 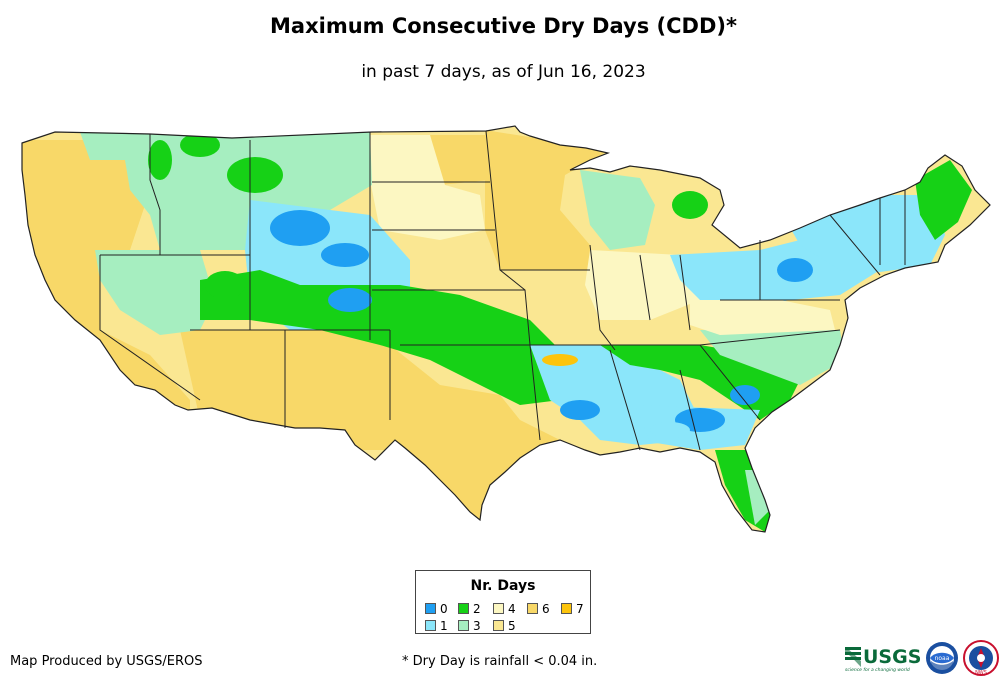 What do you see at coordinates (512, 626) in the screenshot?
I see `legend-label-5: 5` at bounding box center [512, 626].